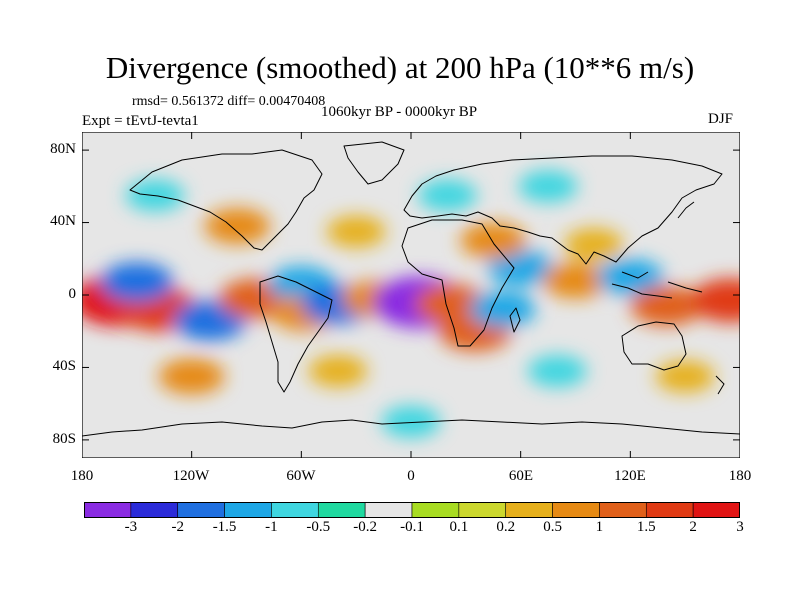  I want to click on coastline-japan, so click(686, 210).